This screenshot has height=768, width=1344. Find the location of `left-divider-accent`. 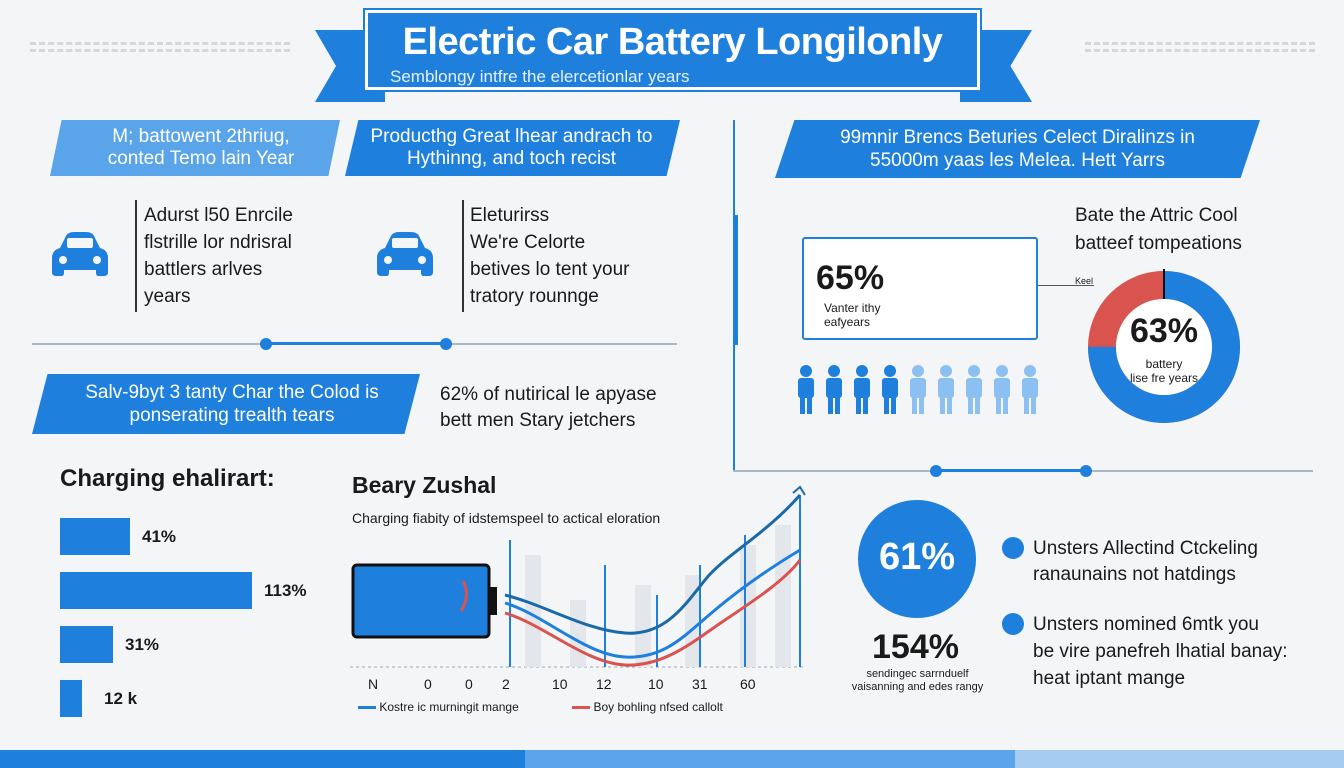

left-divider-accent is located at coordinates (355, 343).